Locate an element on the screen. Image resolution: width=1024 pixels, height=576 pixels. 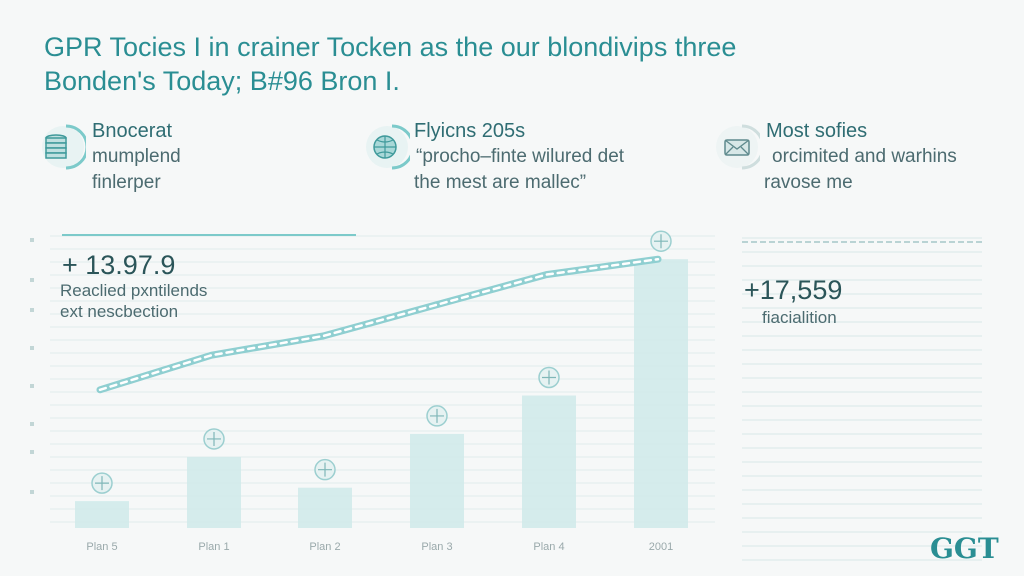
x-axis-label: Plan 1 is located at coordinates (213, 547).